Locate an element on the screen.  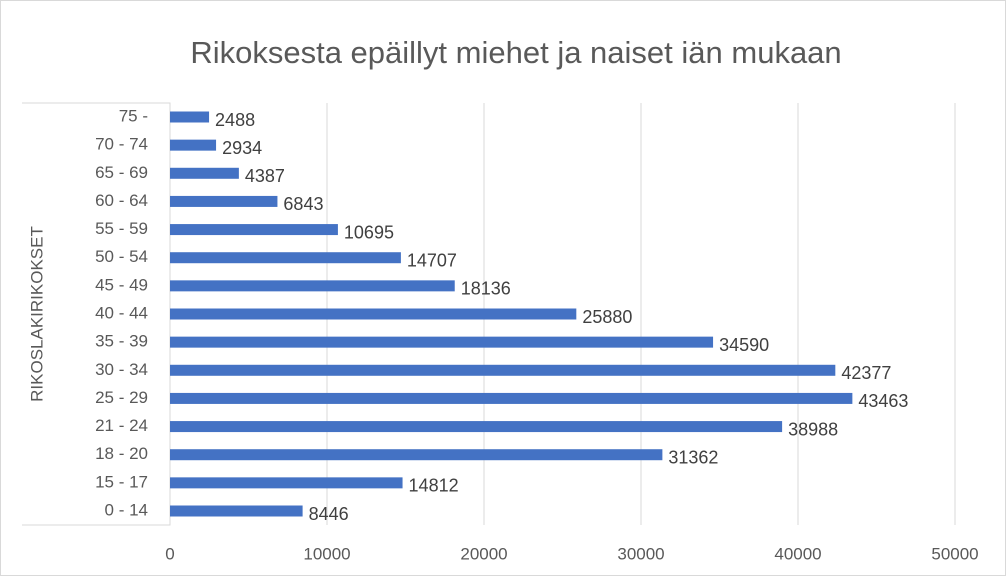
data-label: 14707 is located at coordinates (432, 260).